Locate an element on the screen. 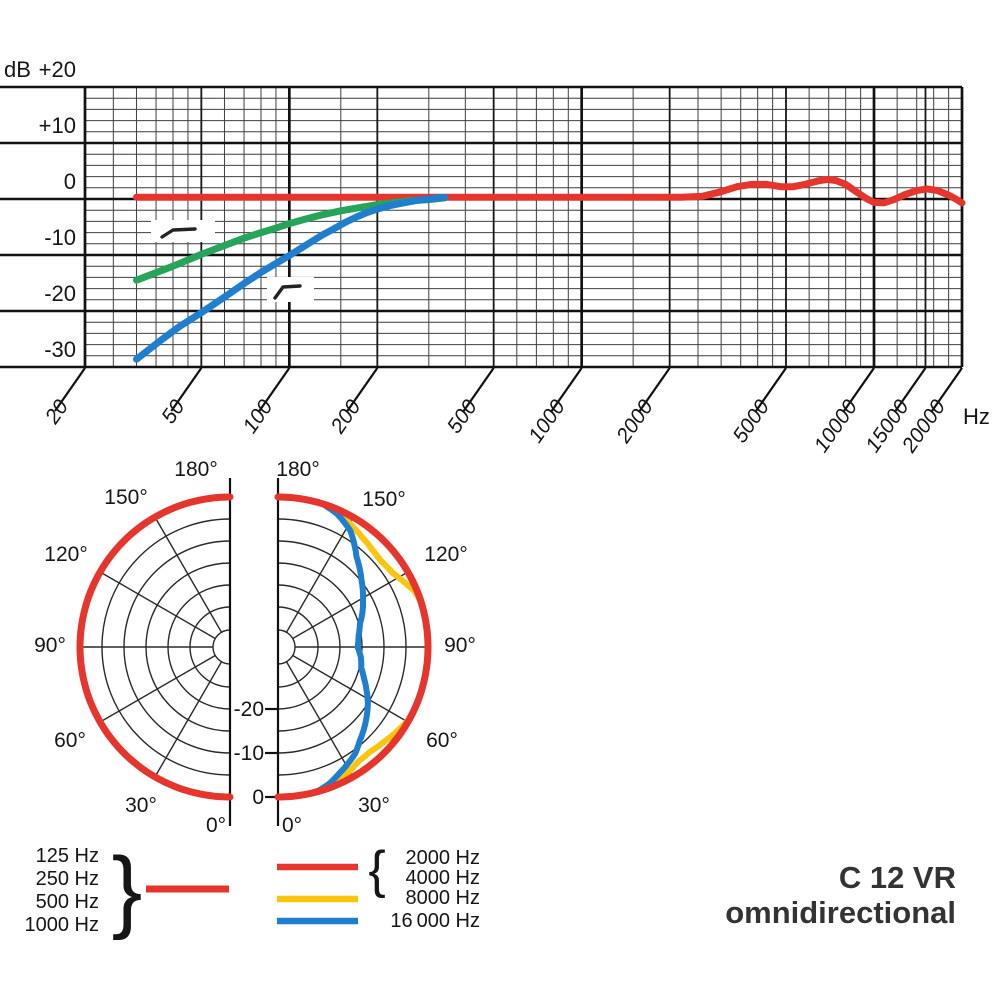 The height and width of the screenshot is (1000, 1000). polar-db-label--20: -20 is located at coordinates (249, 709).